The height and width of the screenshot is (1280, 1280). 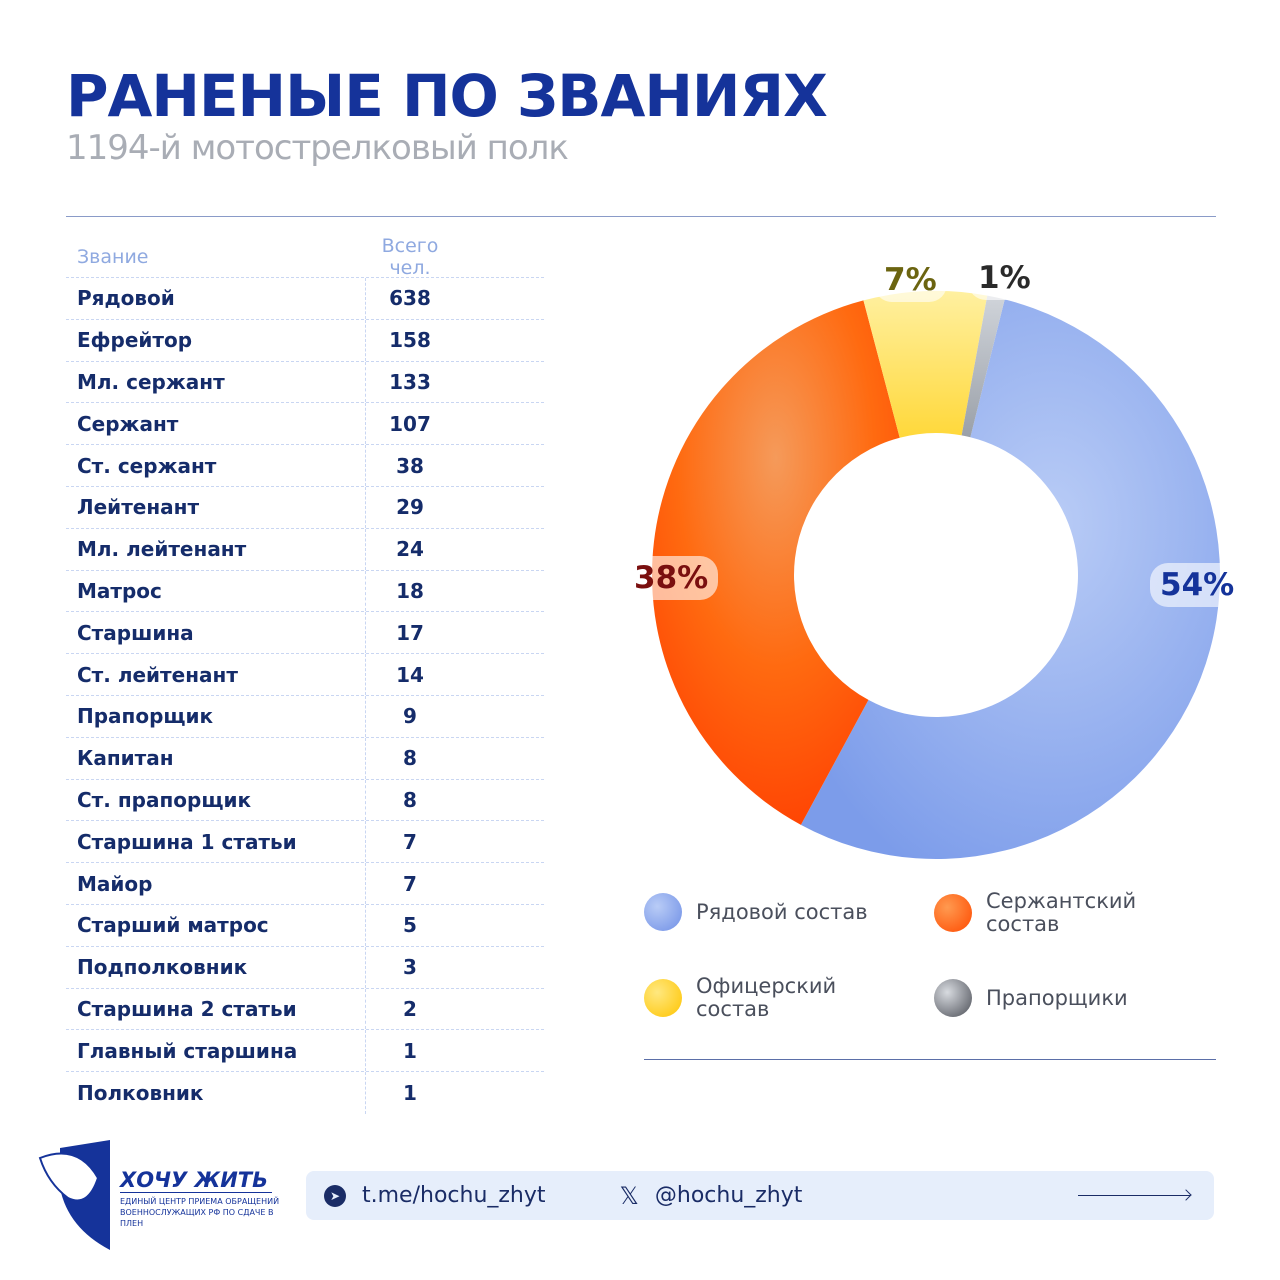 I want to click on slice-label: 54%, so click(x=1197, y=585).